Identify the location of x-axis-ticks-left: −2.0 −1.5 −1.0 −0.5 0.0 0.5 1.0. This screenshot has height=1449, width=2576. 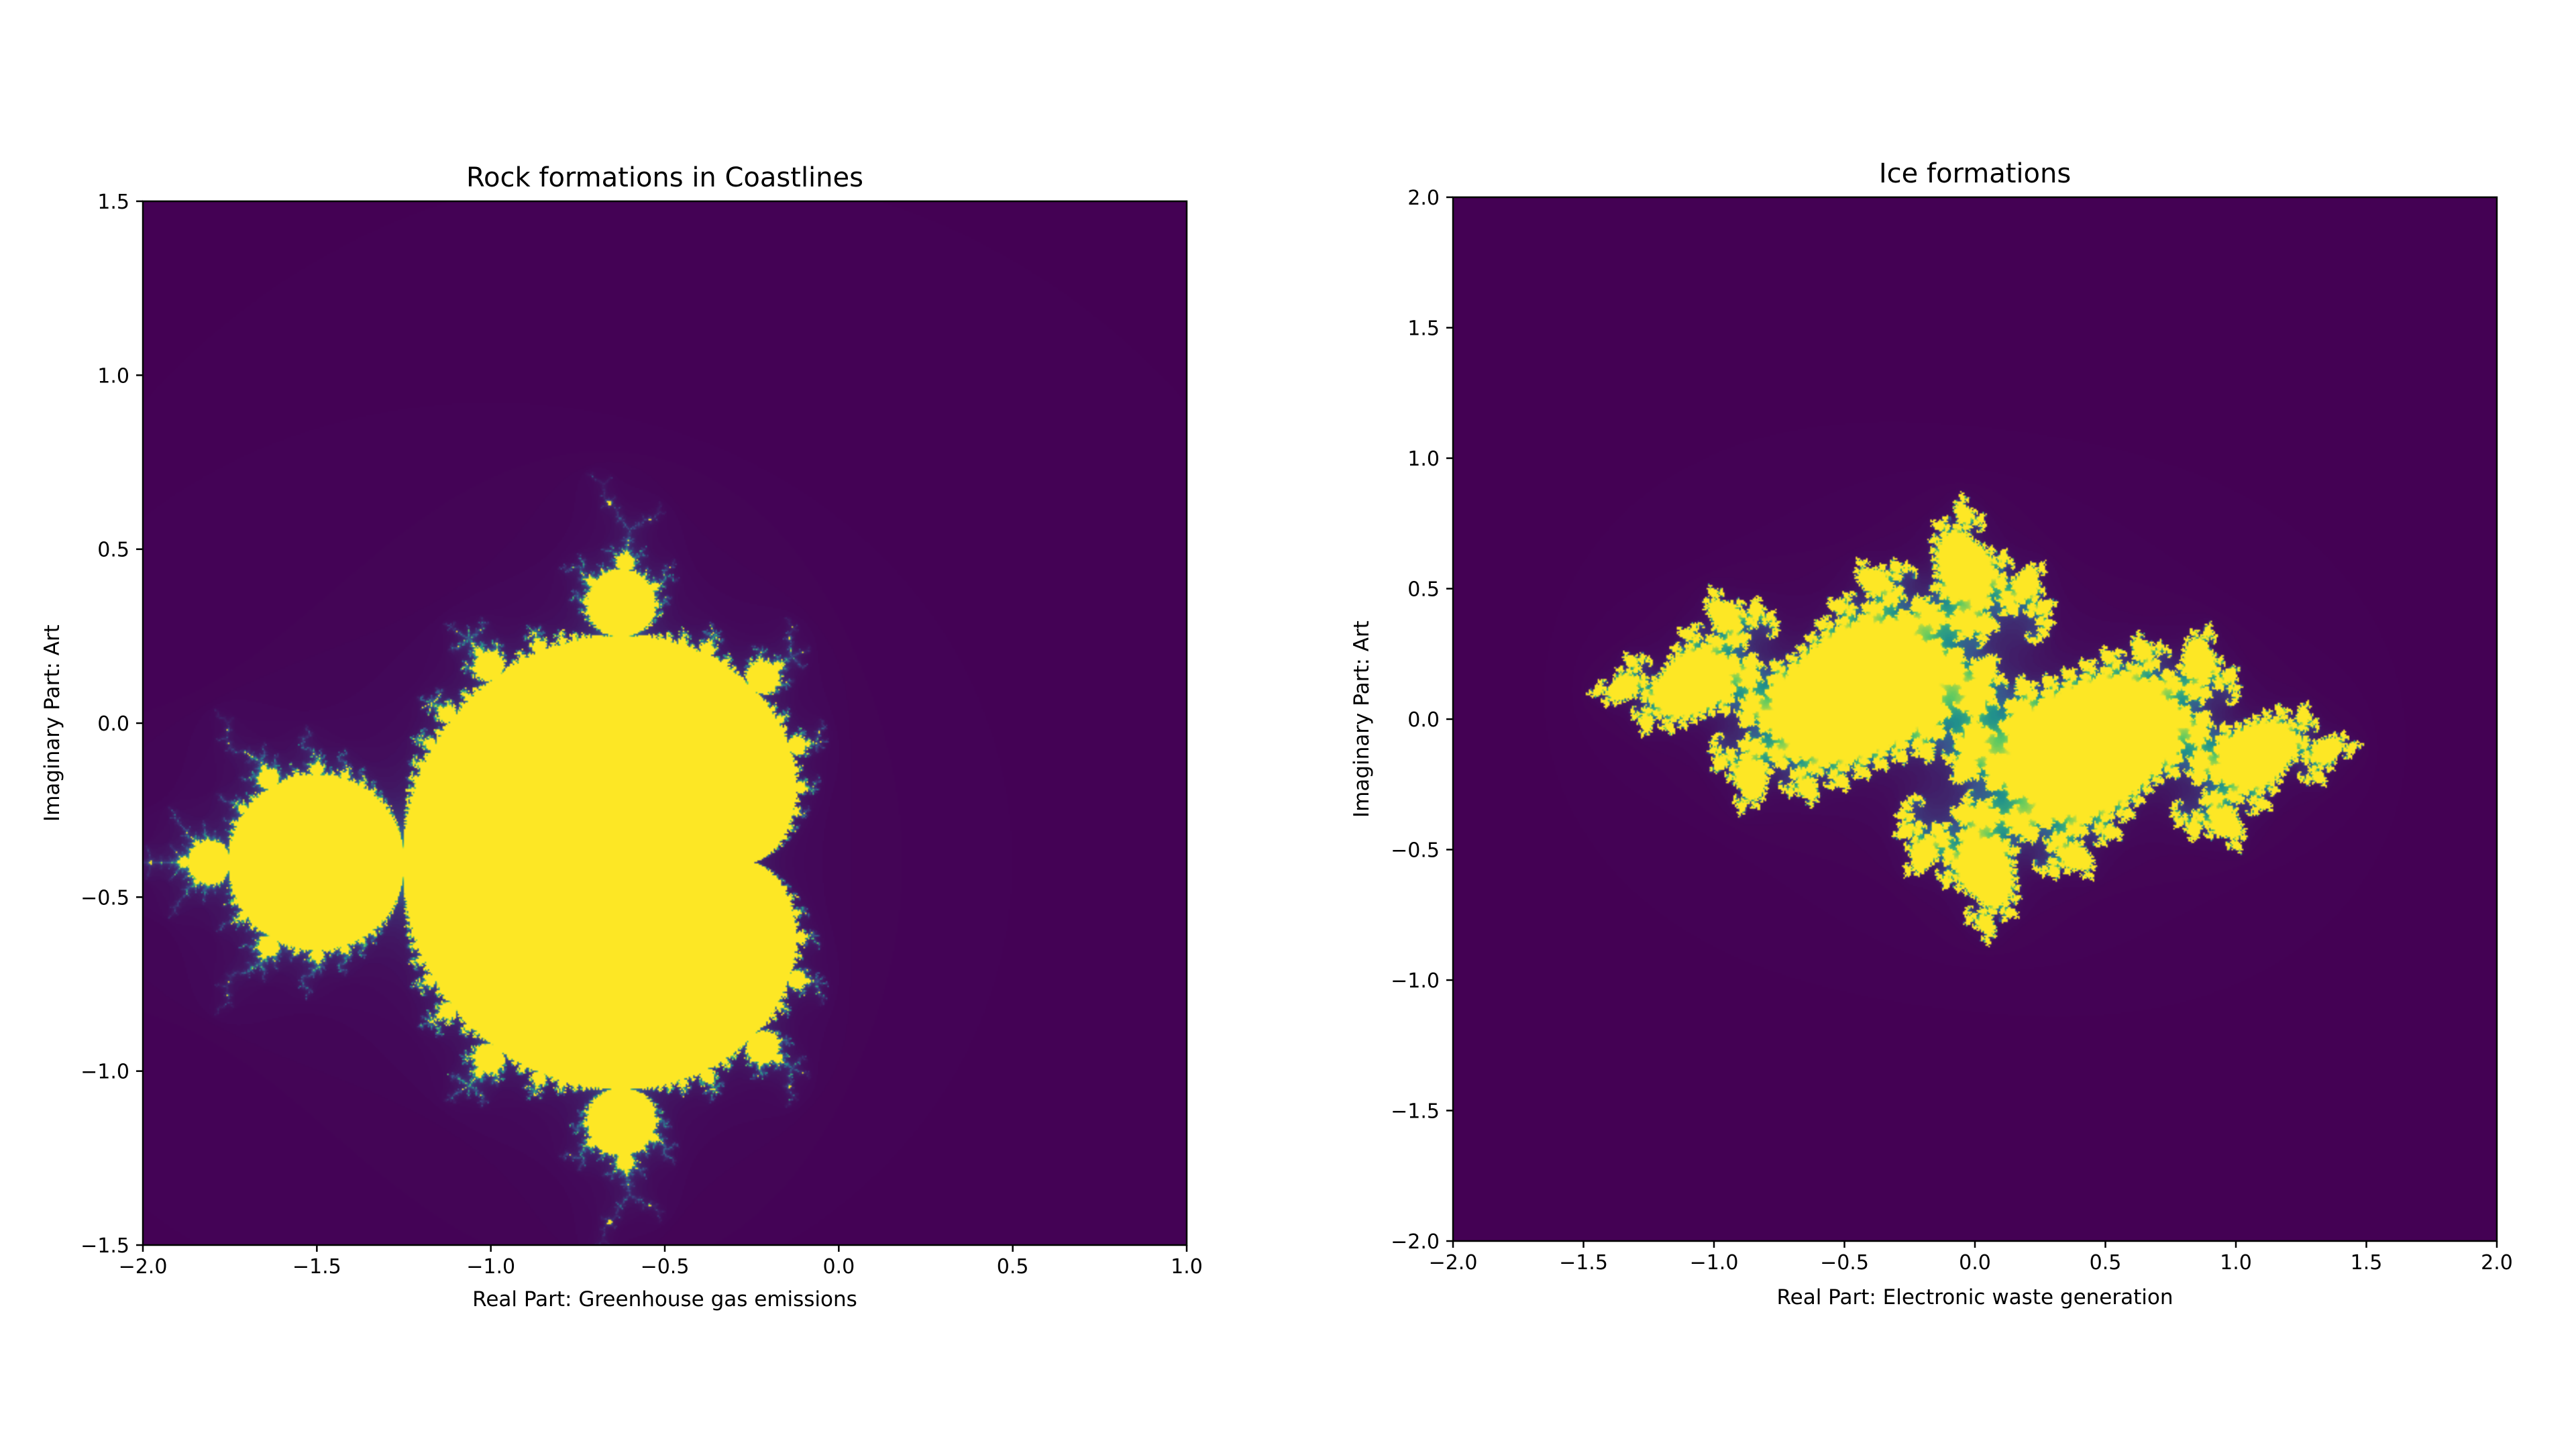
(661, 1262).